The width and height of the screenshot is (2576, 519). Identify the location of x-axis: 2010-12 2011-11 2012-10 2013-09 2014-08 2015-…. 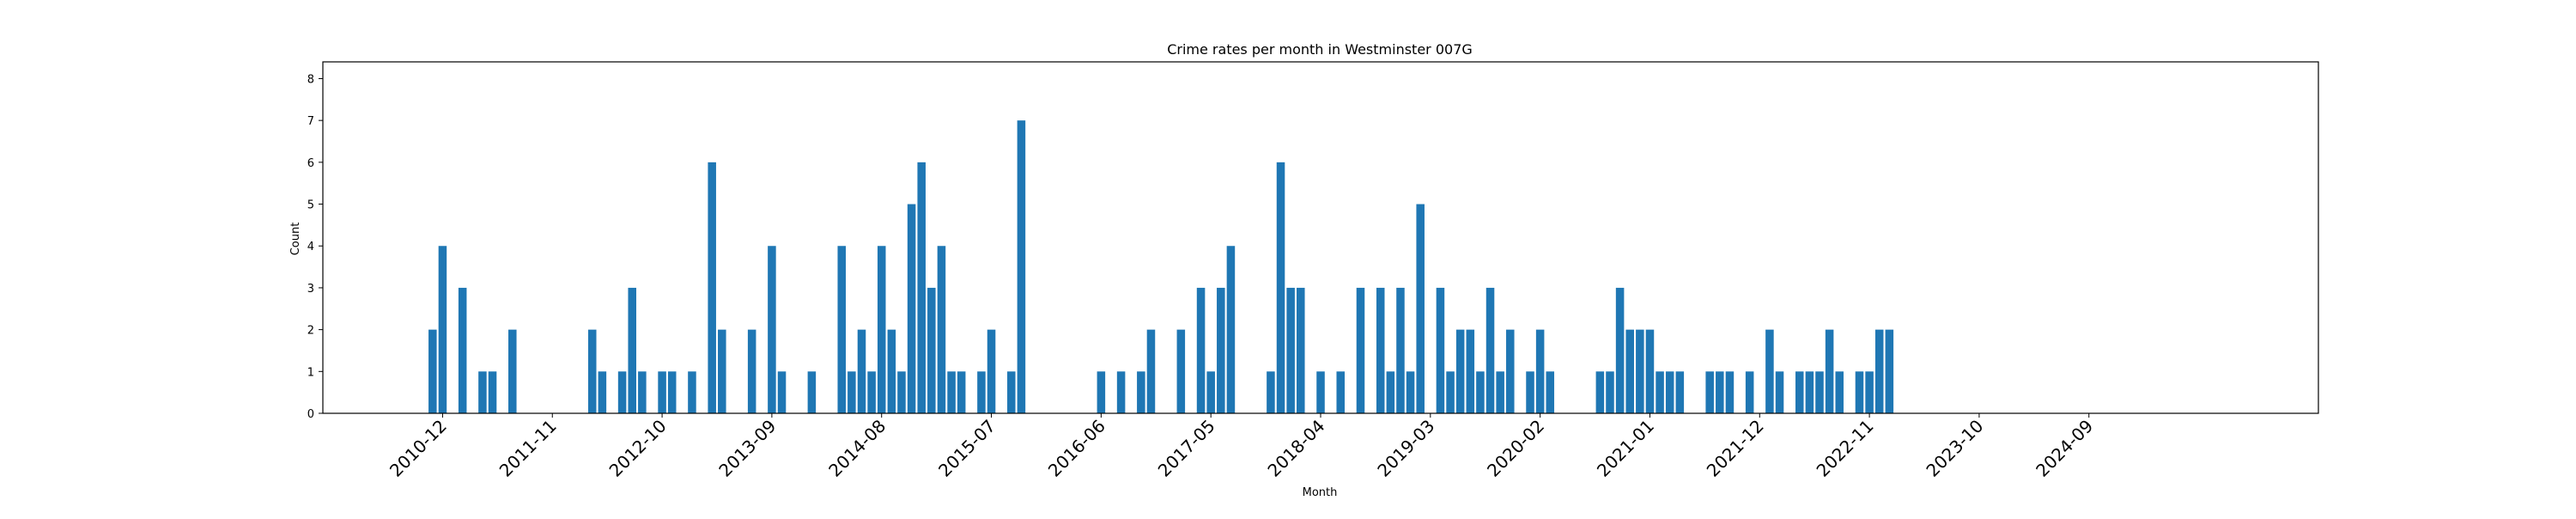
(1241, 447).